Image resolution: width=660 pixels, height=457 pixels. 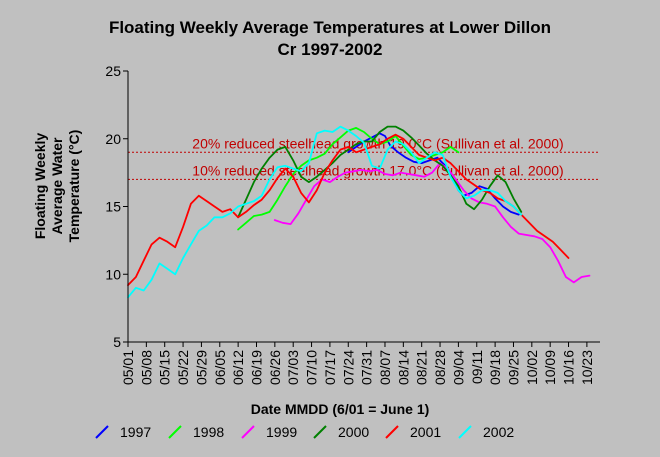 What do you see at coordinates (587, 367) in the screenshot?
I see `x-tick-label: 10/23` at bounding box center [587, 367].